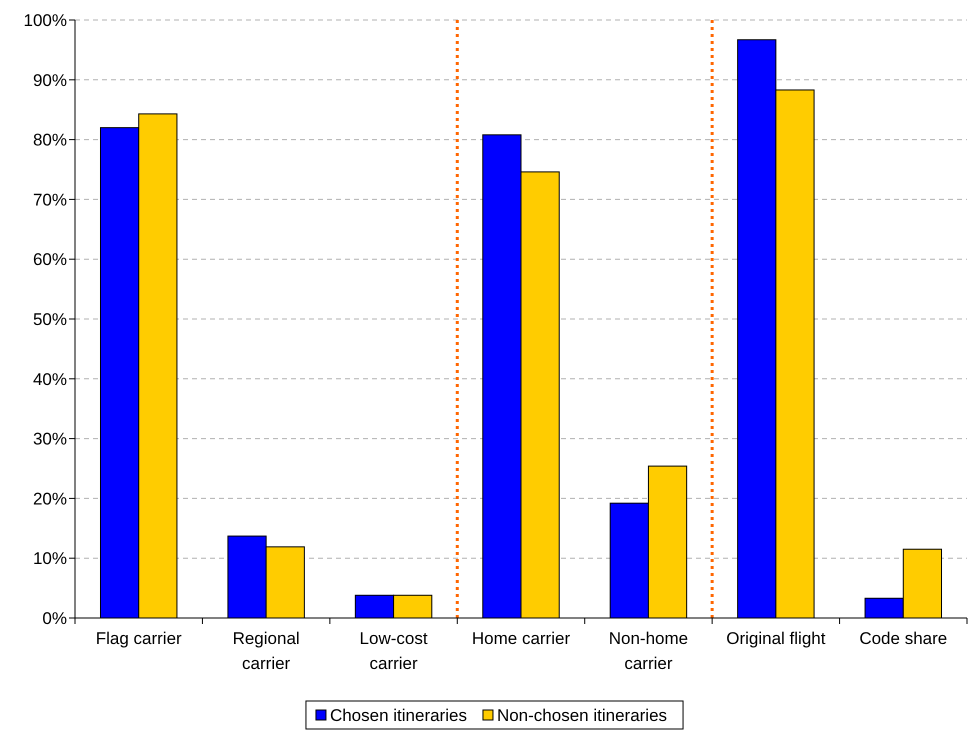 Image resolution: width=969 pixels, height=745 pixels. Describe the element at coordinates (521, 638) in the screenshot. I see `x-tick-label: Home carrier` at that location.